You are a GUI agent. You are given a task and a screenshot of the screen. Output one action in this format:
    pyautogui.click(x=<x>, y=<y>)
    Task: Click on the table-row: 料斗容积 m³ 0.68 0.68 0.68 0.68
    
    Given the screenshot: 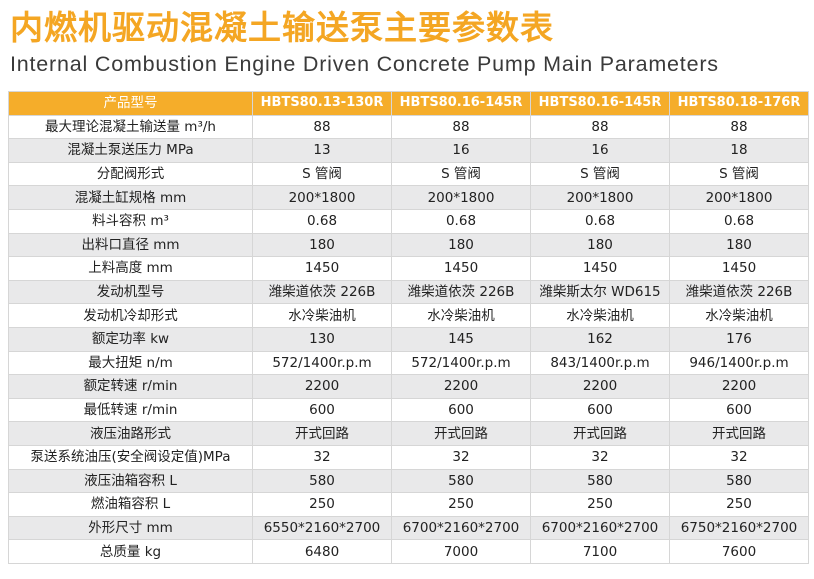 What is the action you would take?
    pyautogui.click(x=408, y=221)
    